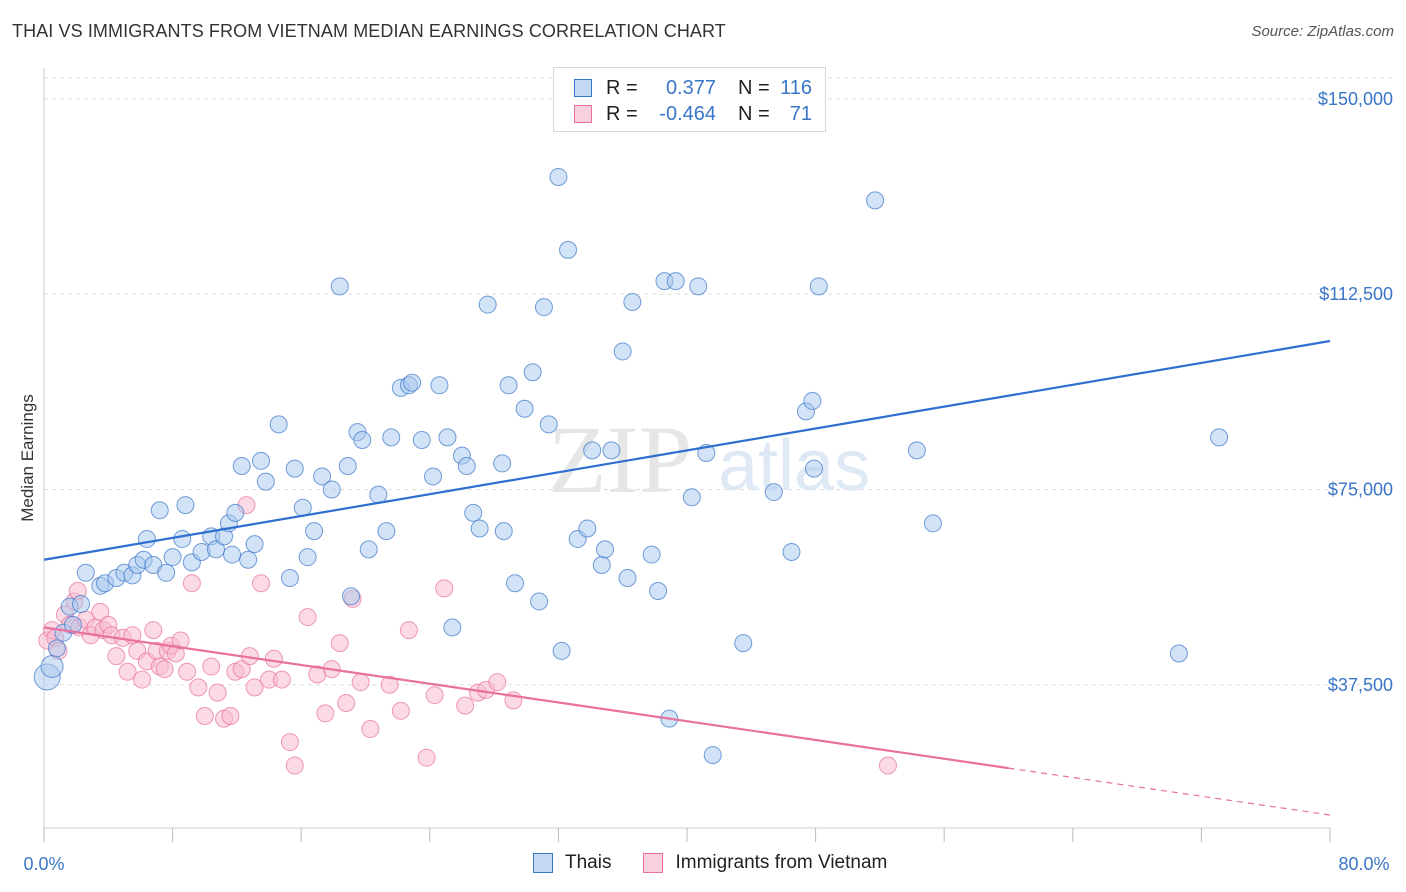  I want to click on legend-row-vietnam: R = -0.464 N = 71, so click(693, 114).